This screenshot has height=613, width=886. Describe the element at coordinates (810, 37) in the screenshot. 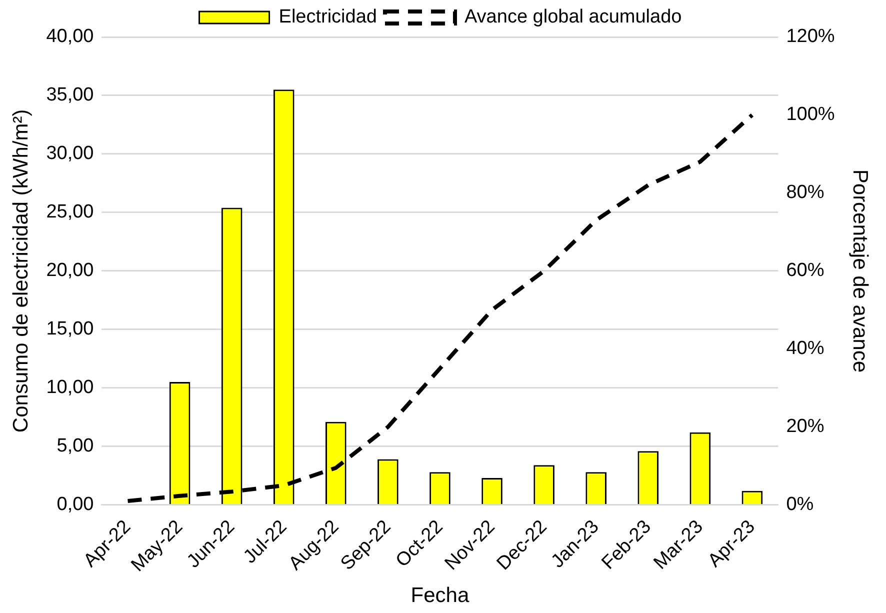

I see `y2-tick-label: 120%` at that location.